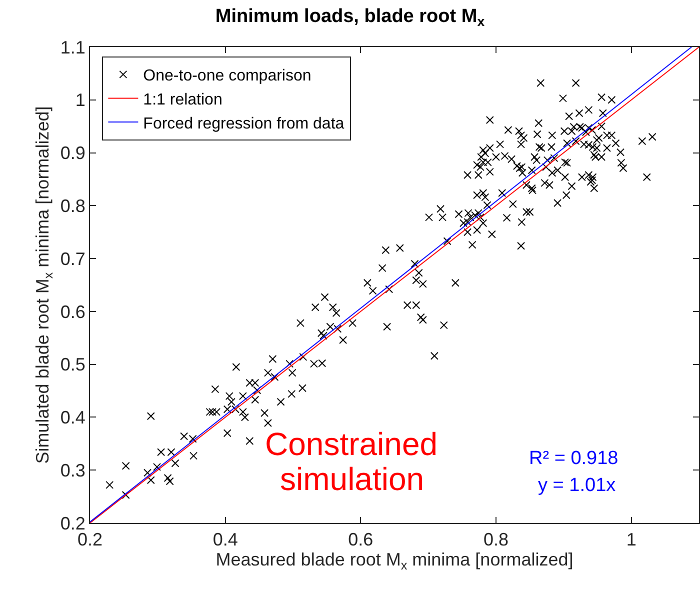  Describe the element at coordinates (73, 206) in the screenshot. I see `y-tick-label: 0.8` at that location.